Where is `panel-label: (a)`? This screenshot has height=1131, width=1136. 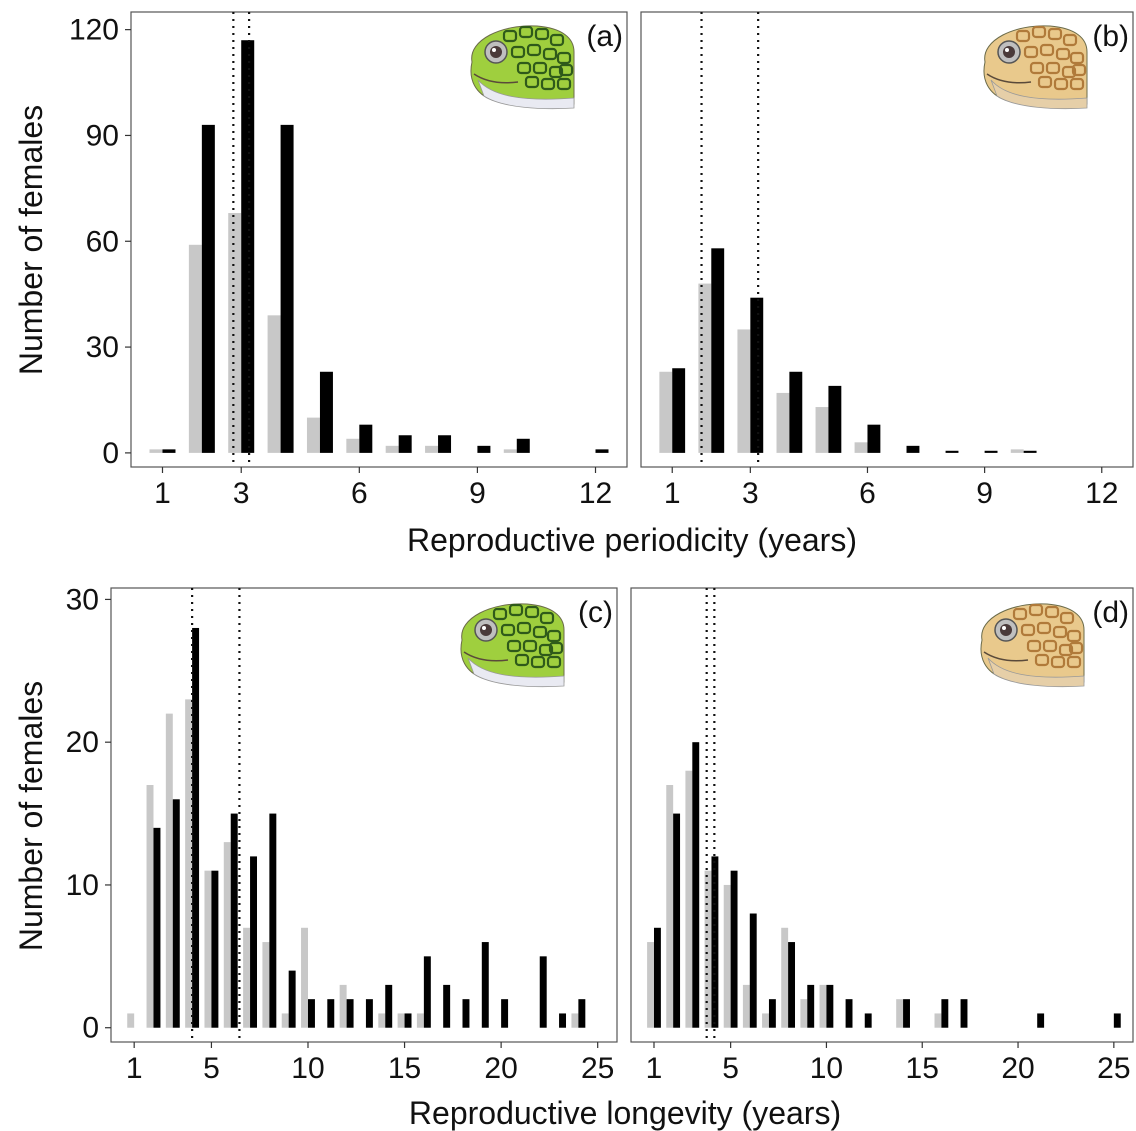 panel-label: (a) is located at coordinates (604, 36).